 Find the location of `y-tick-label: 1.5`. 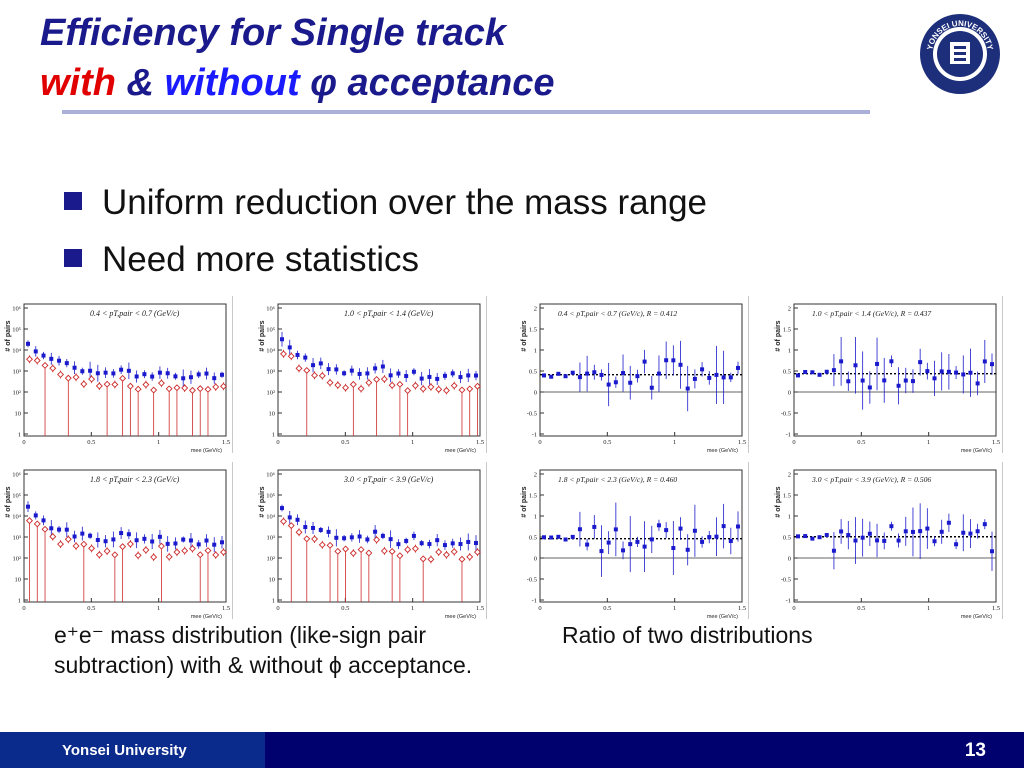

y-tick-label: 1.5 is located at coordinates (533, 330).